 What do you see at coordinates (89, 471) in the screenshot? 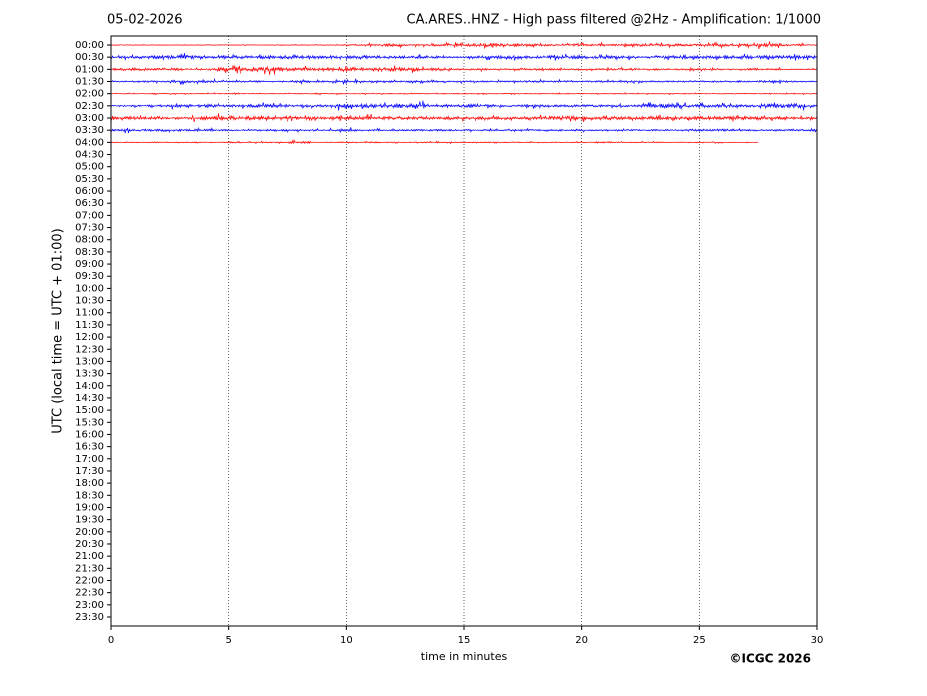
I see `y-tick-label: 17:30` at bounding box center [89, 471].